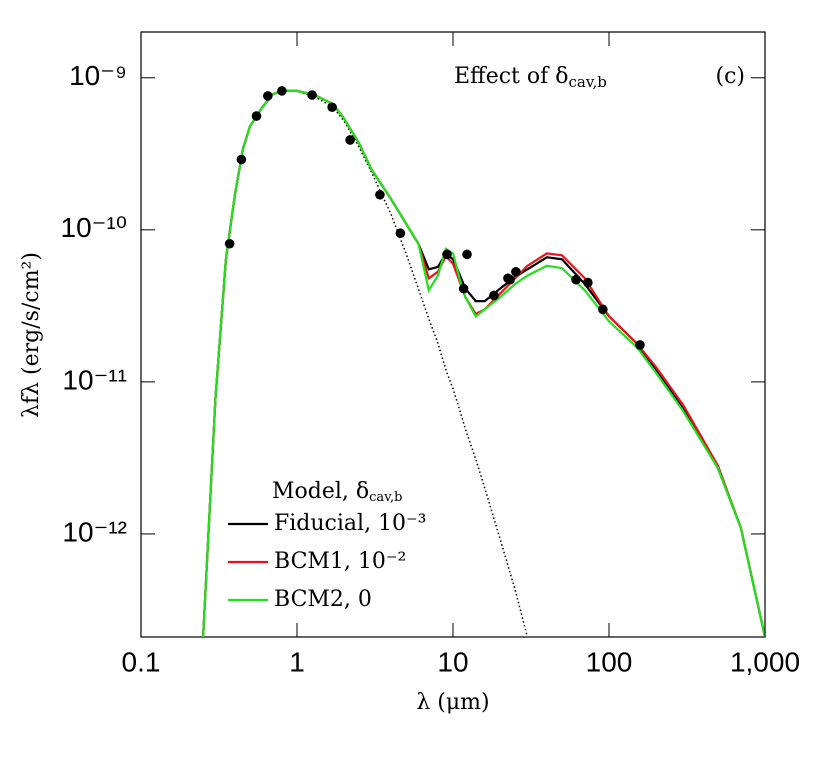  What do you see at coordinates (323, 599) in the screenshot?
I see `legend-label: BCM2, 0` at bounding box center [323, 599].